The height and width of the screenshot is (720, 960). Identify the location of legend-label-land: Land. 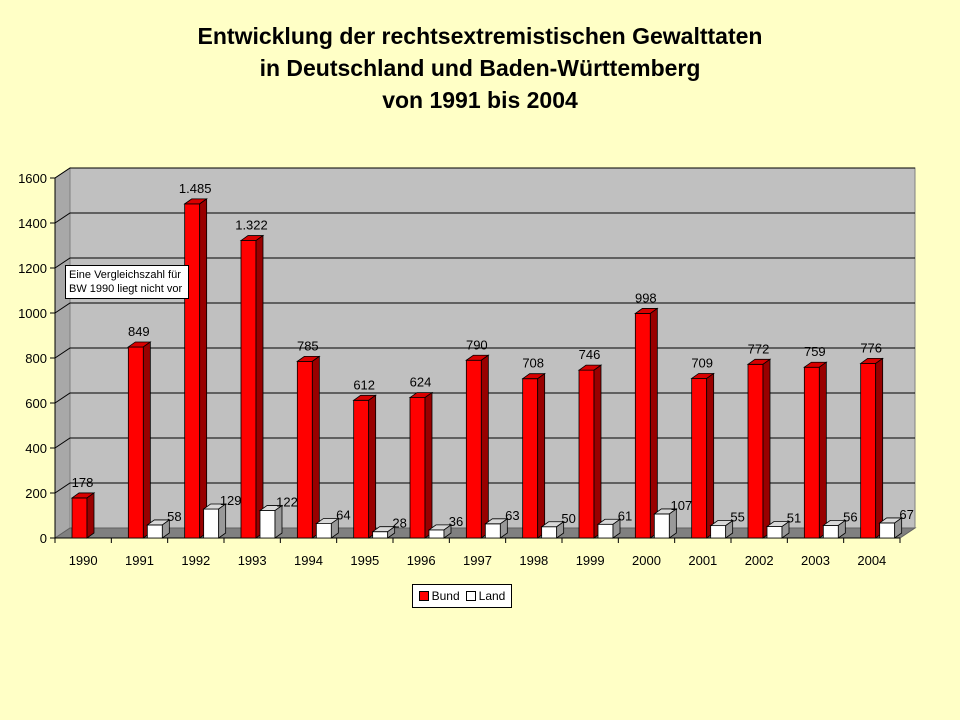
(492, 596).